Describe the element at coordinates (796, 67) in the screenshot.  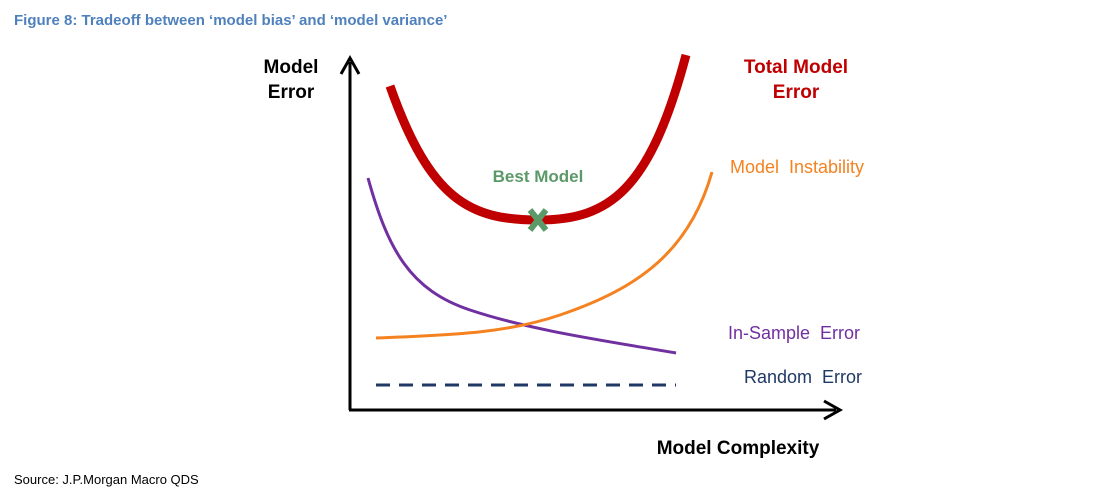
I see `total-model-error-label-line1: Total Model` at that location.